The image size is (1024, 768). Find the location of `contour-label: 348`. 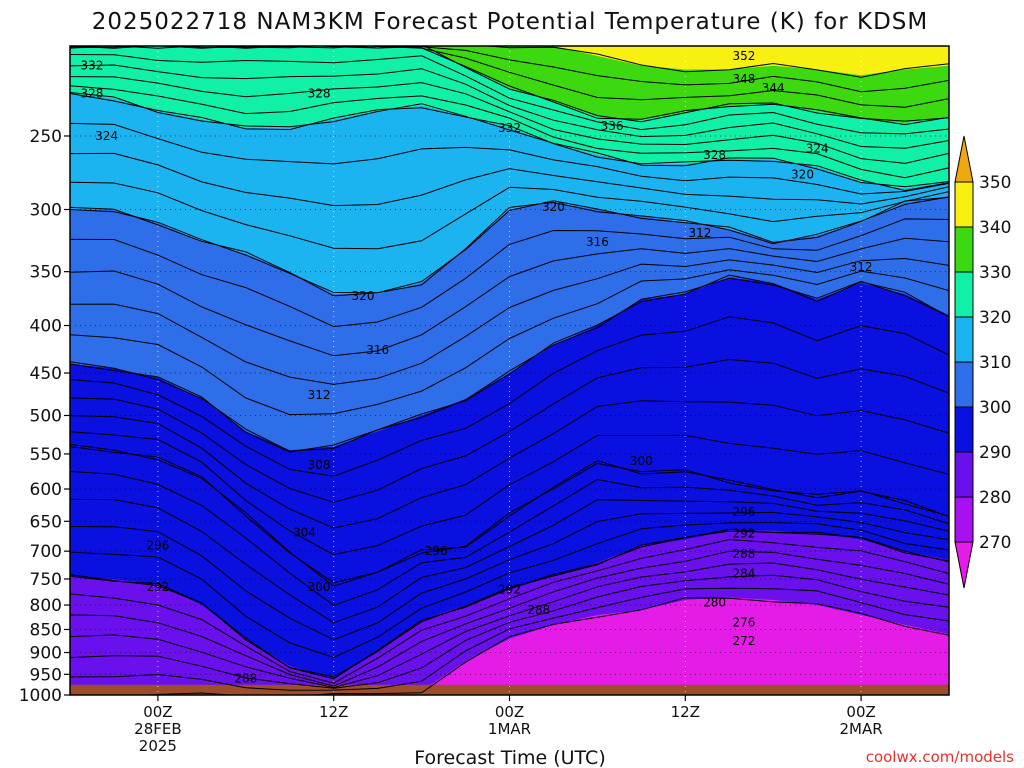

contour-label: 348 is located at coordinates (743, 79).